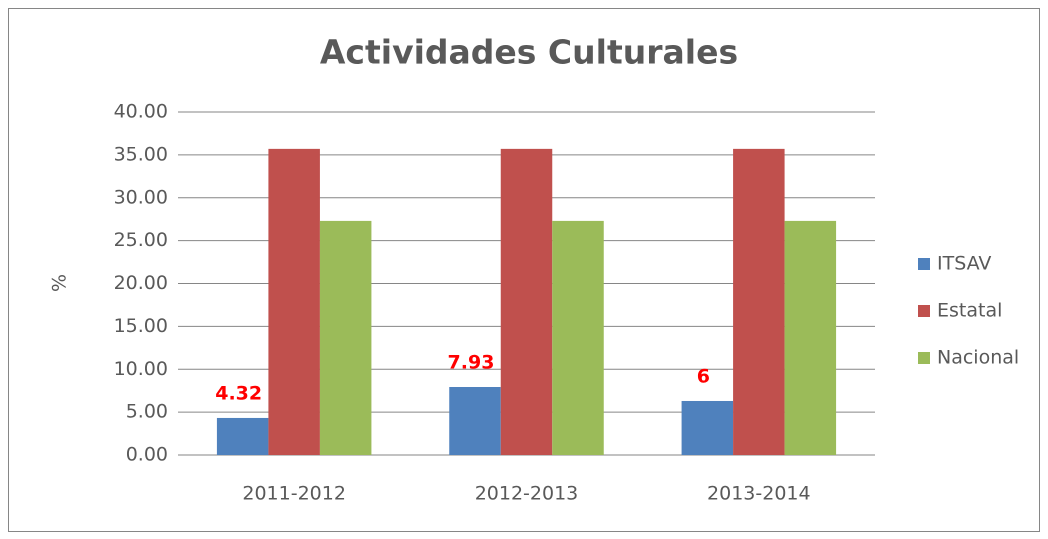  I want to click on legend-label: ITSAV, so click(964, 264).